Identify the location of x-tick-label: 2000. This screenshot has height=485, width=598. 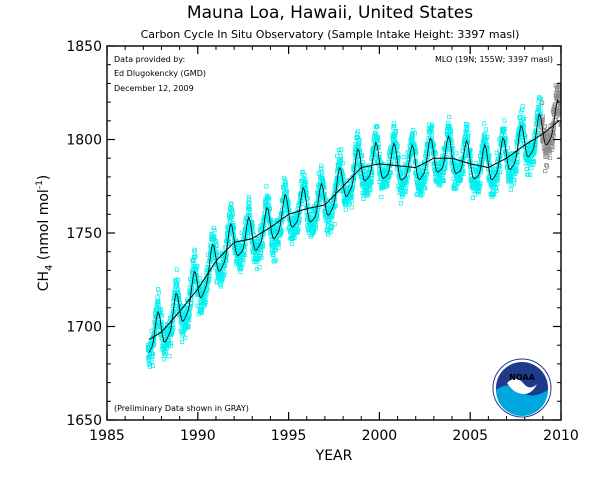
(380, 436).